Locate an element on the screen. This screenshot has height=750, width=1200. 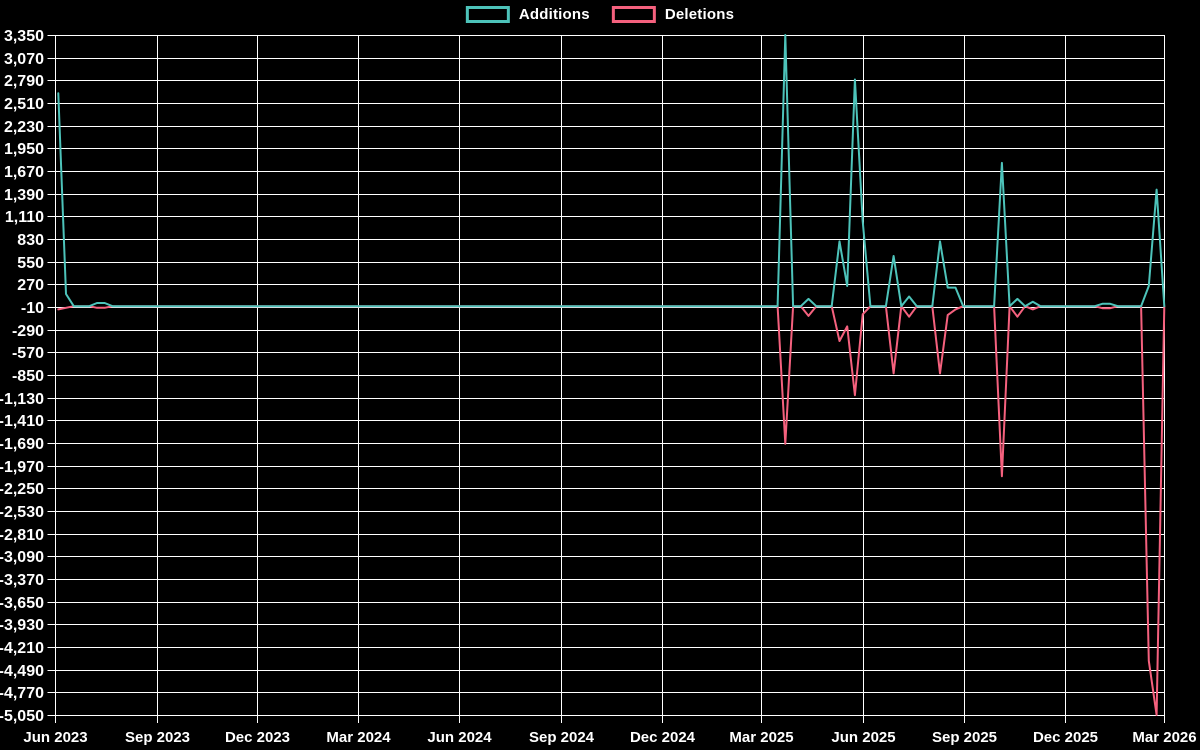
y-tick-label: 1,950 is located at coordinates (24, 149).